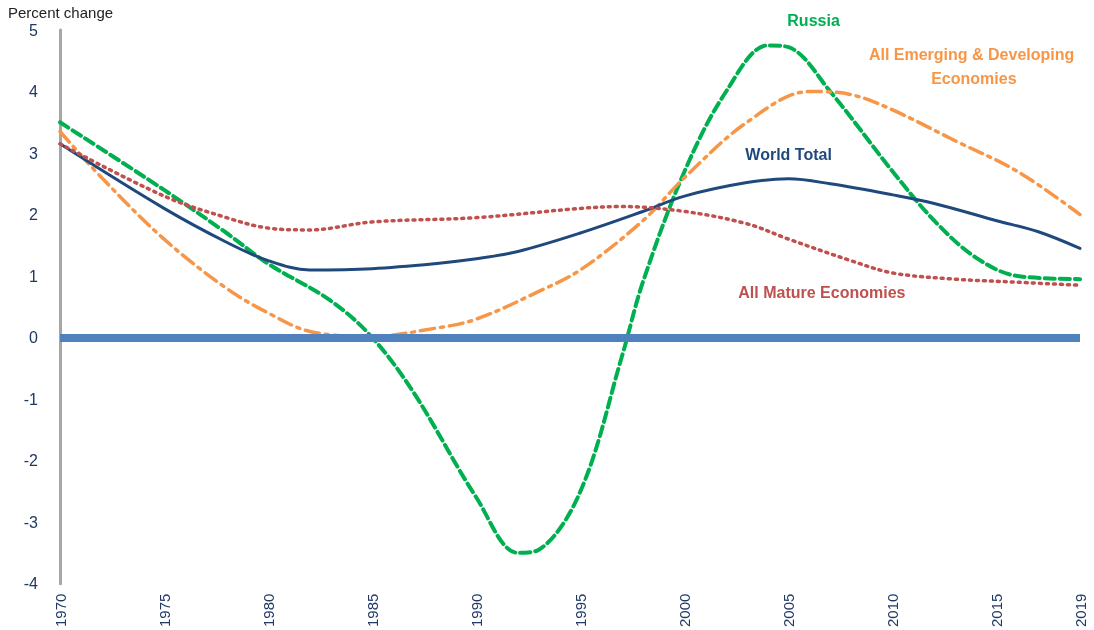  I want to click on series-label: All Mature Economies, so click(822, 293).